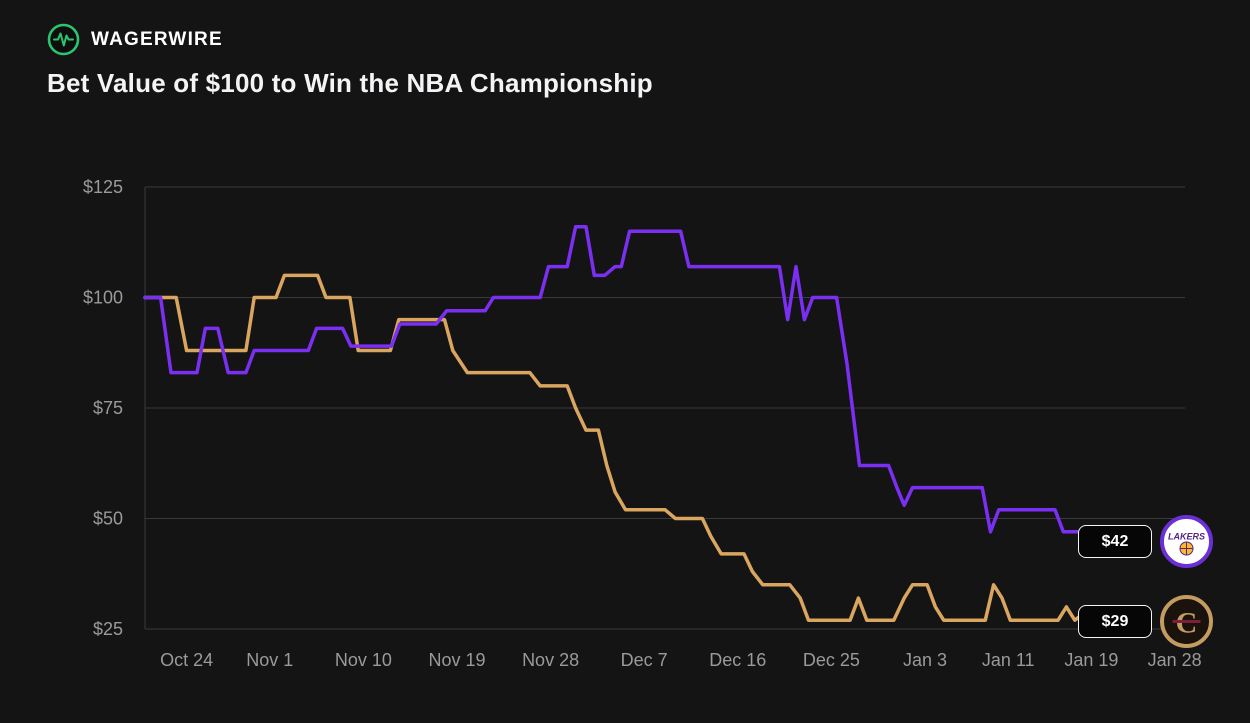  Describe the element at coordinates (456, 660) in the screenshot. I see `x-axis-label: Nov 19` at that location.